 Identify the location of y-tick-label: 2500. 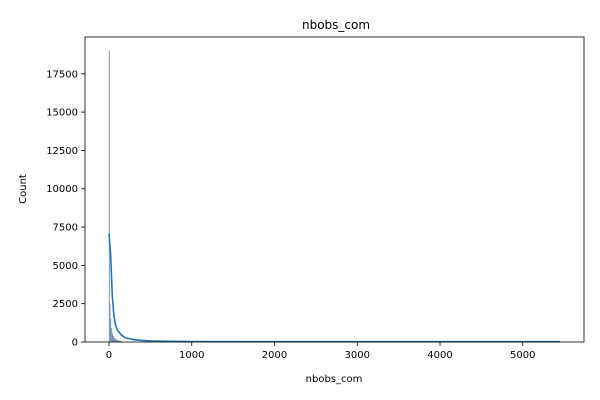
(65, 304).